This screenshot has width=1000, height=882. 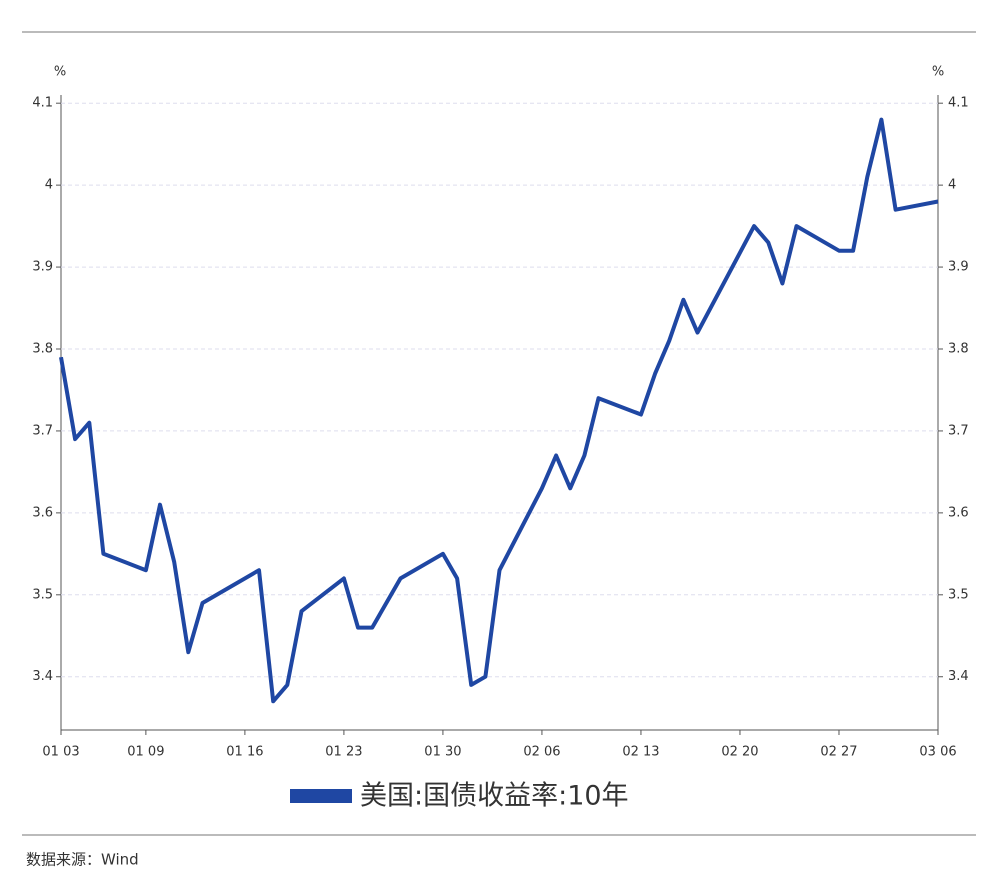 I want to click on y-unit-left: %, so click(x=60, y=72).